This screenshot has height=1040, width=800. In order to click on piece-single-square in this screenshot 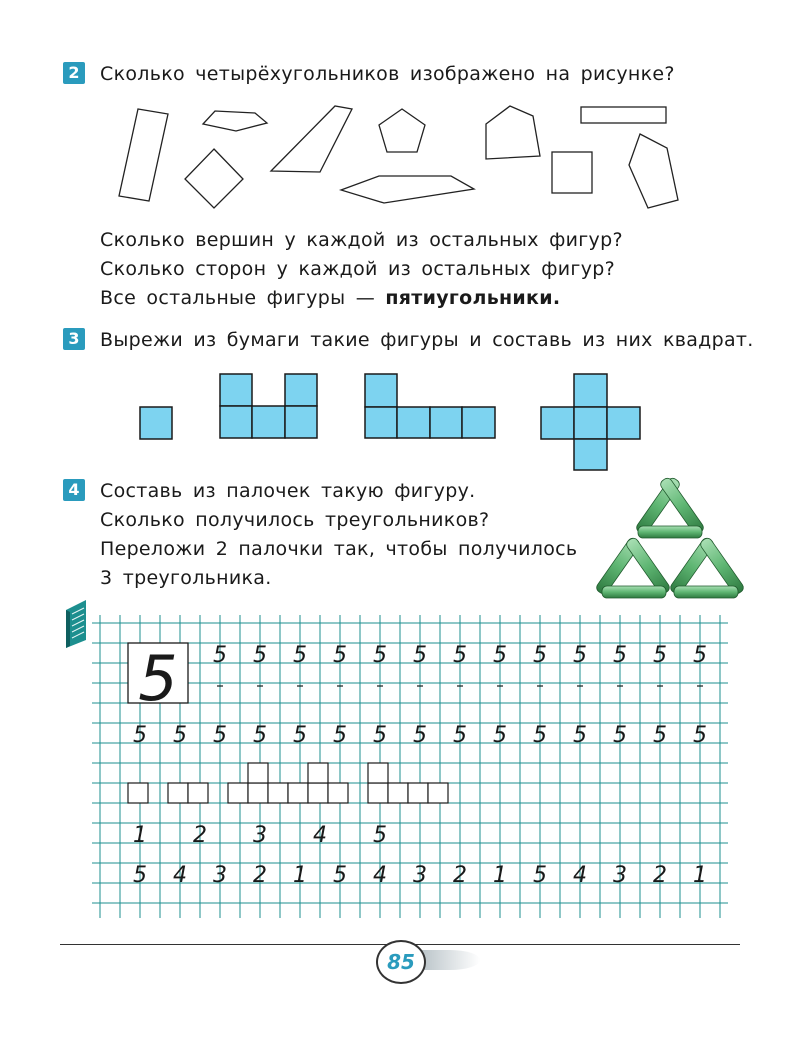, I will do `click(156, 423)`.